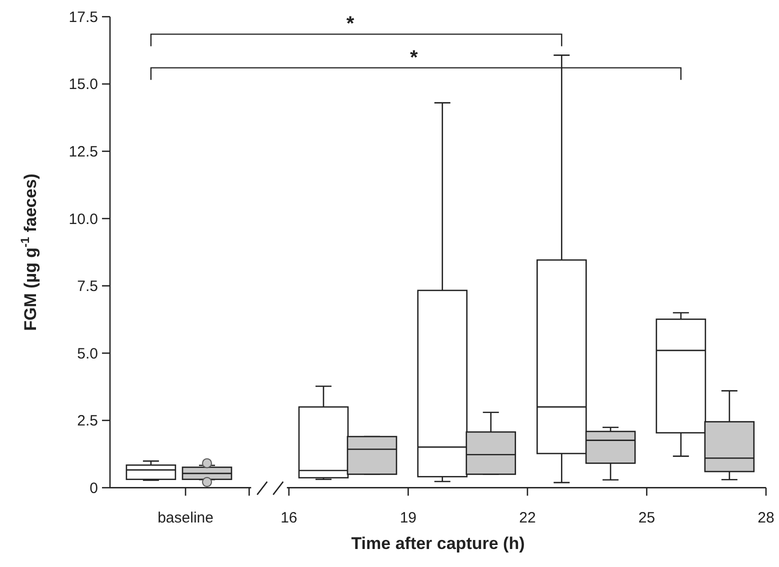 Image resolution: width=779 pixels, height=567 pixels. Describe the element at coordinates (94, 488) in the screenshot. I see `y-tick-label: 0` at that location.